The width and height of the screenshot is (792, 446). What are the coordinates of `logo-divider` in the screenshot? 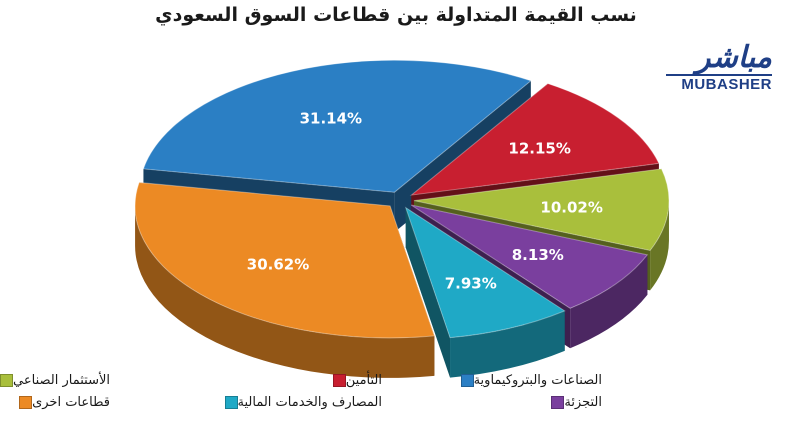 It's located at (719, 75).